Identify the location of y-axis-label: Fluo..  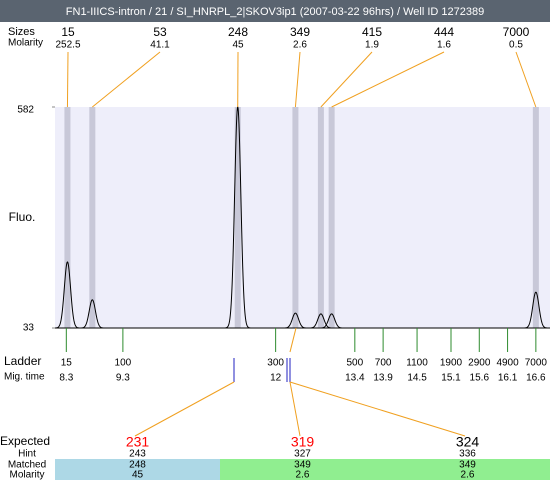
(22, 217).